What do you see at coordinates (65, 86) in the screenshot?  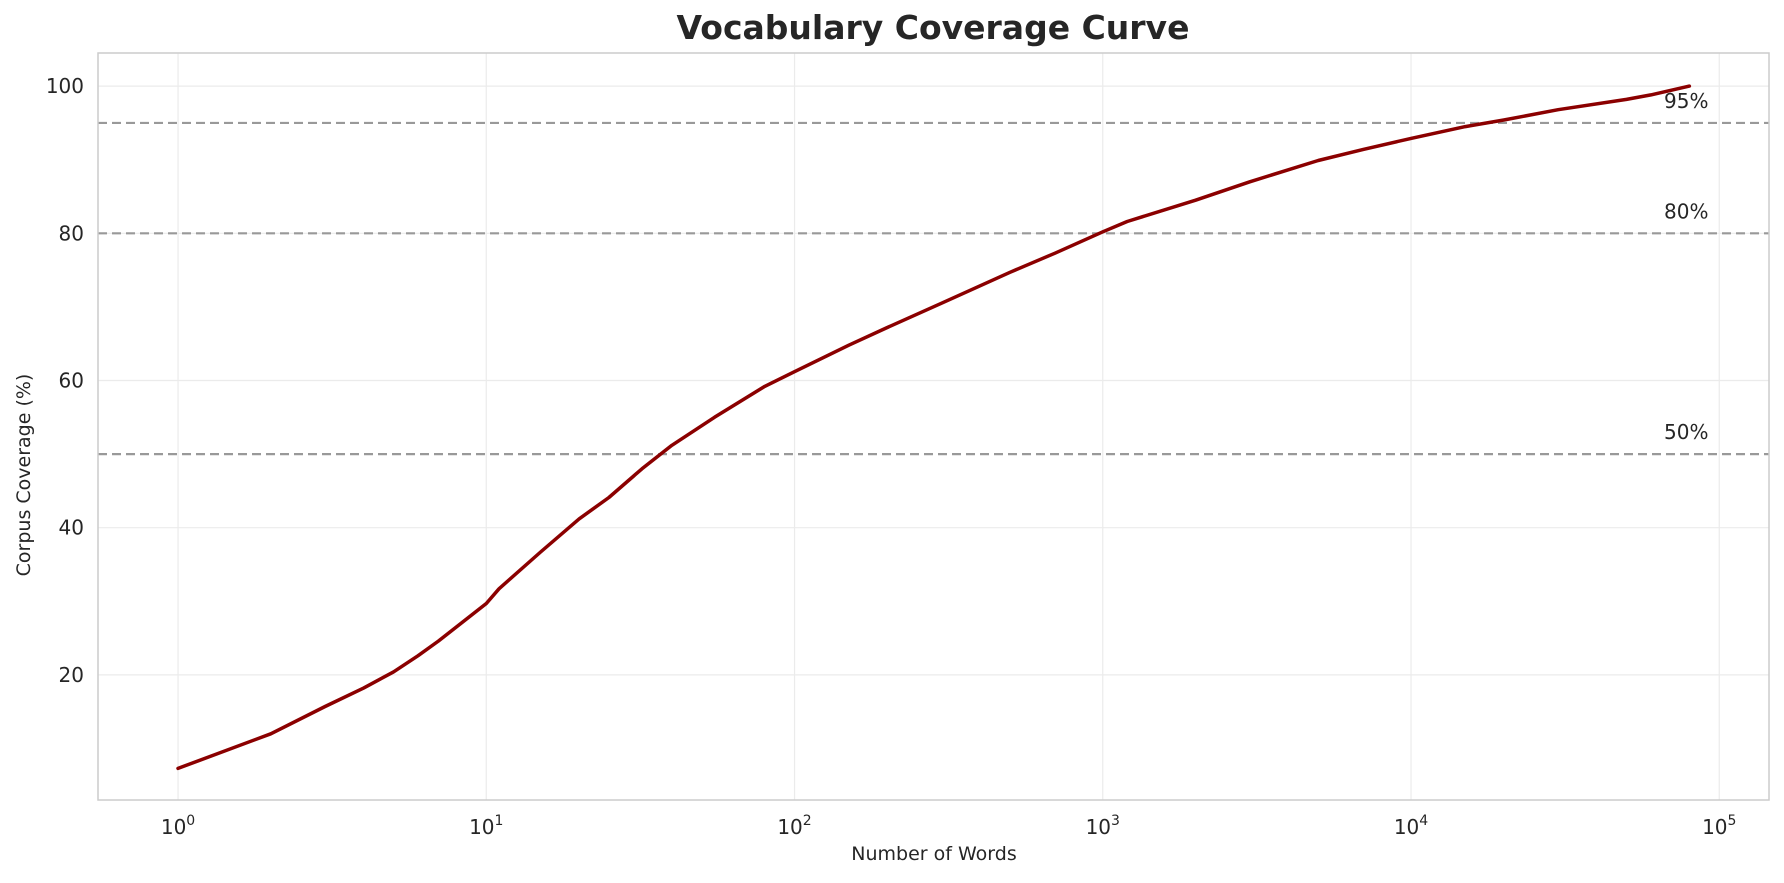 I see `y-tick-label: 100` at bounding box center [65, 86].